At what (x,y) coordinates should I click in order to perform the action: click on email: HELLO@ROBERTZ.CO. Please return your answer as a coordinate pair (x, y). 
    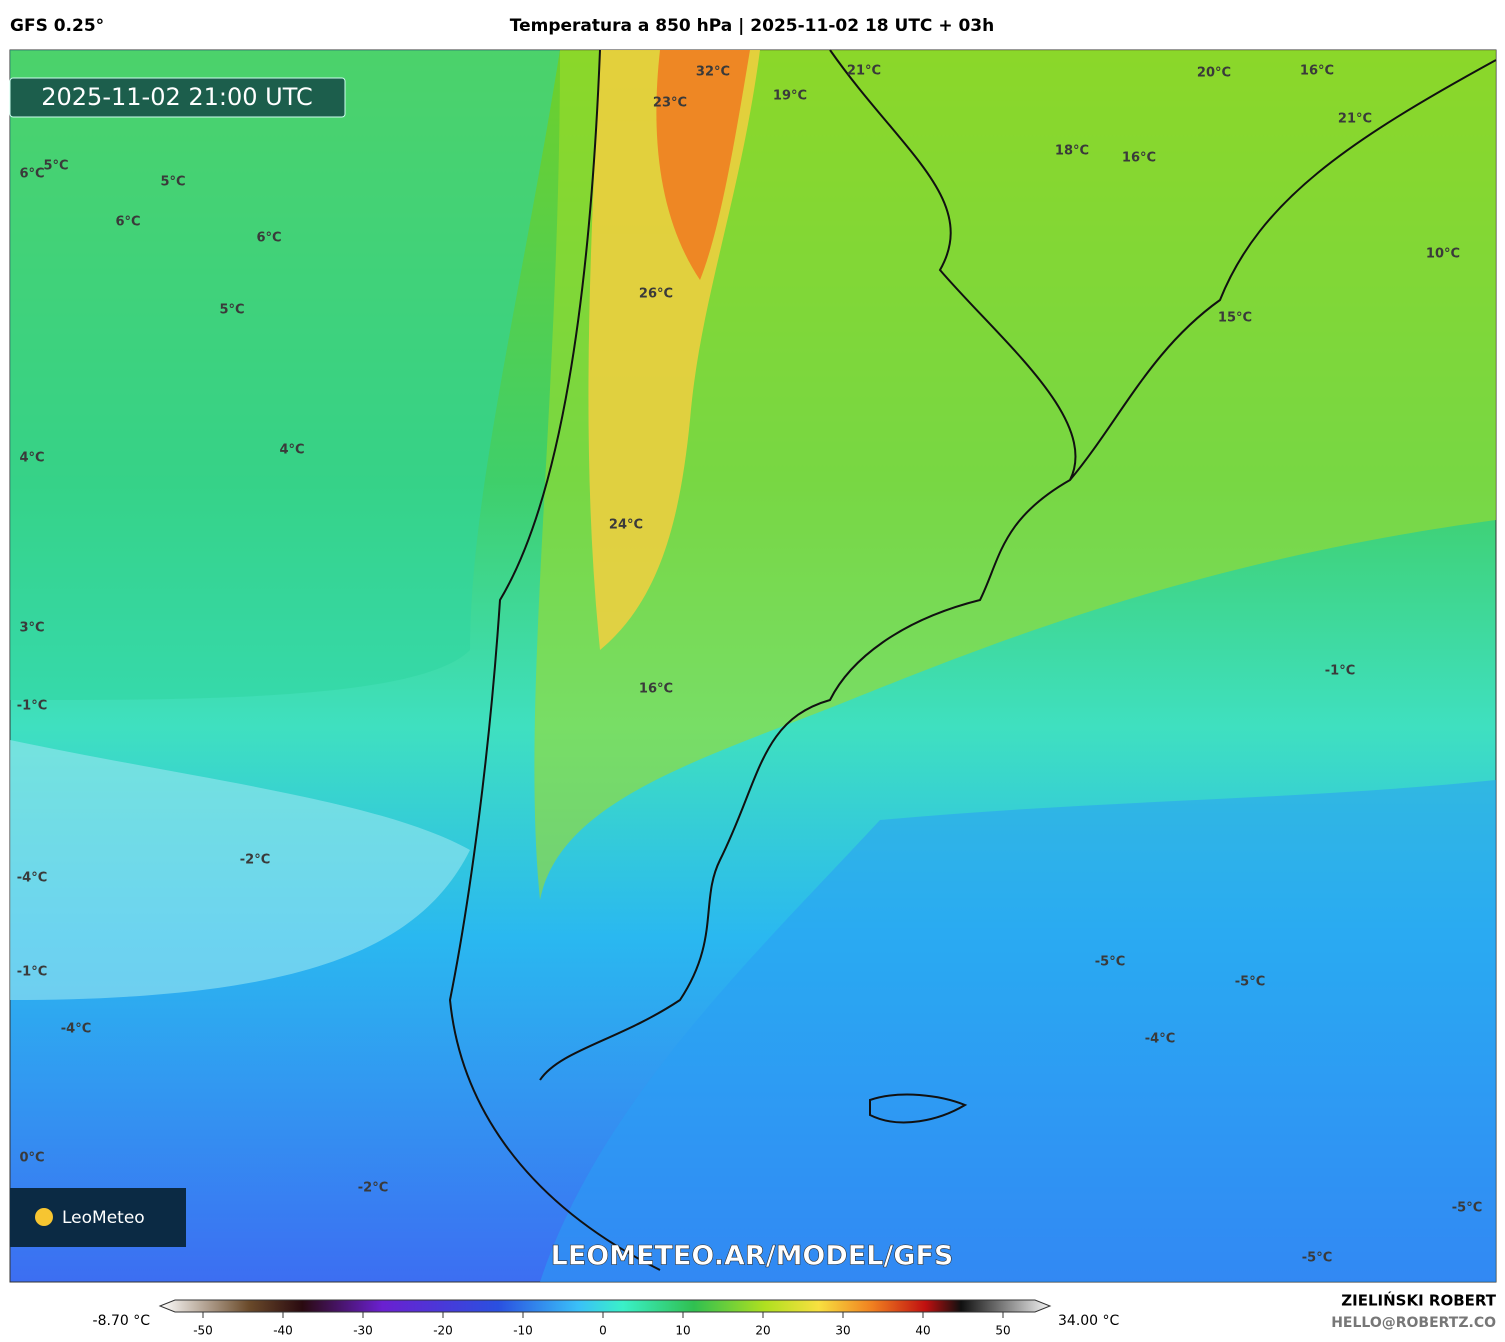
    Looking at the image, I should click on (1413, 1323).